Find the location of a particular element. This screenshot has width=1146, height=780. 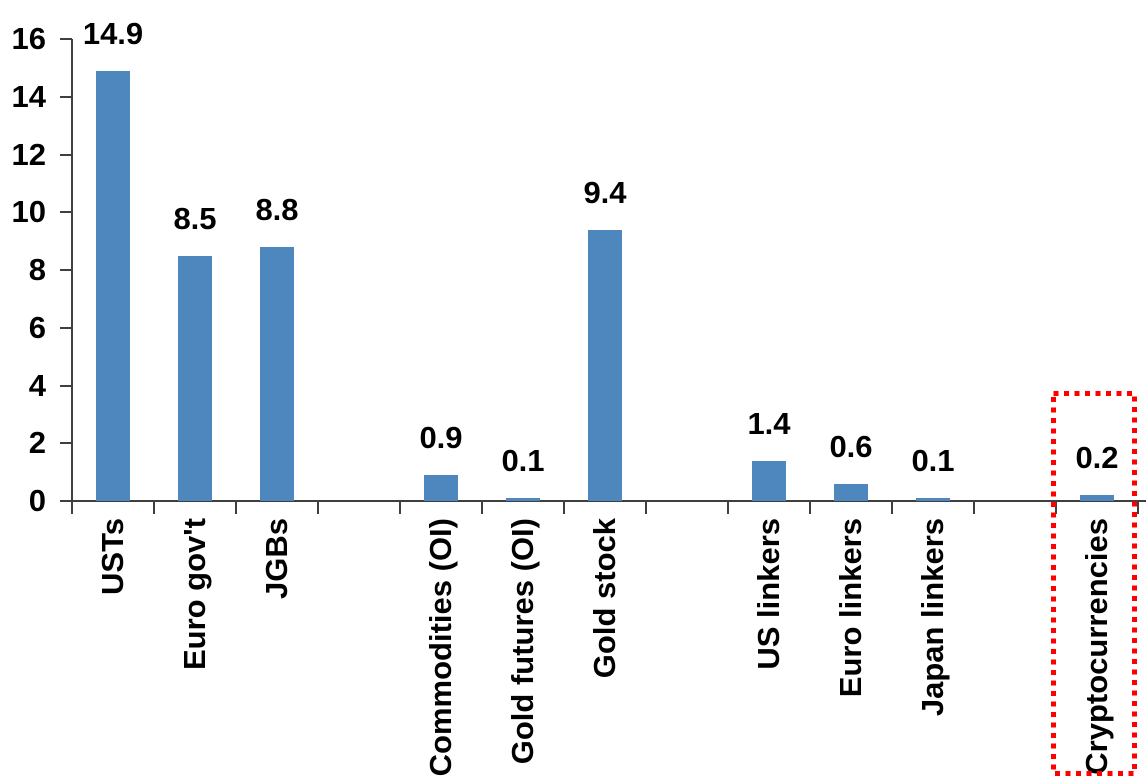

y-axis-tick-label: 2 is located at coordinates (37, 443).